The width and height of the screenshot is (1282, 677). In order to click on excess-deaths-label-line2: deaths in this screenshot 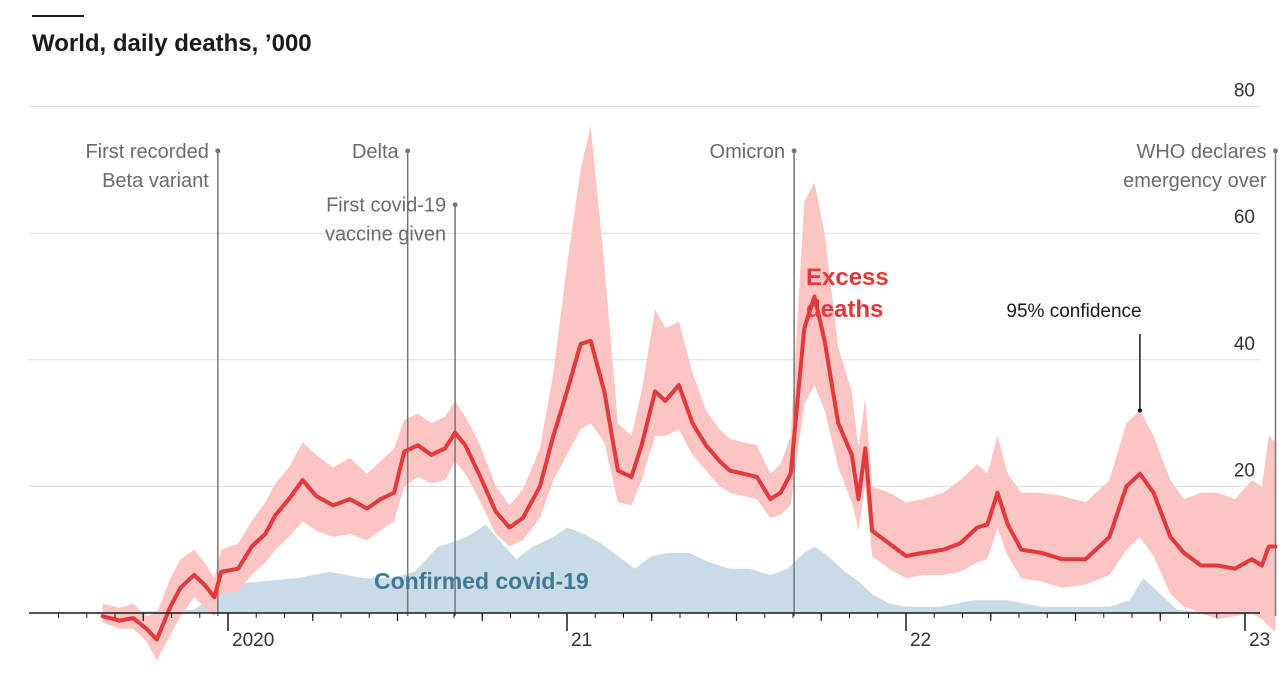, I will do `click(844, 309)`.